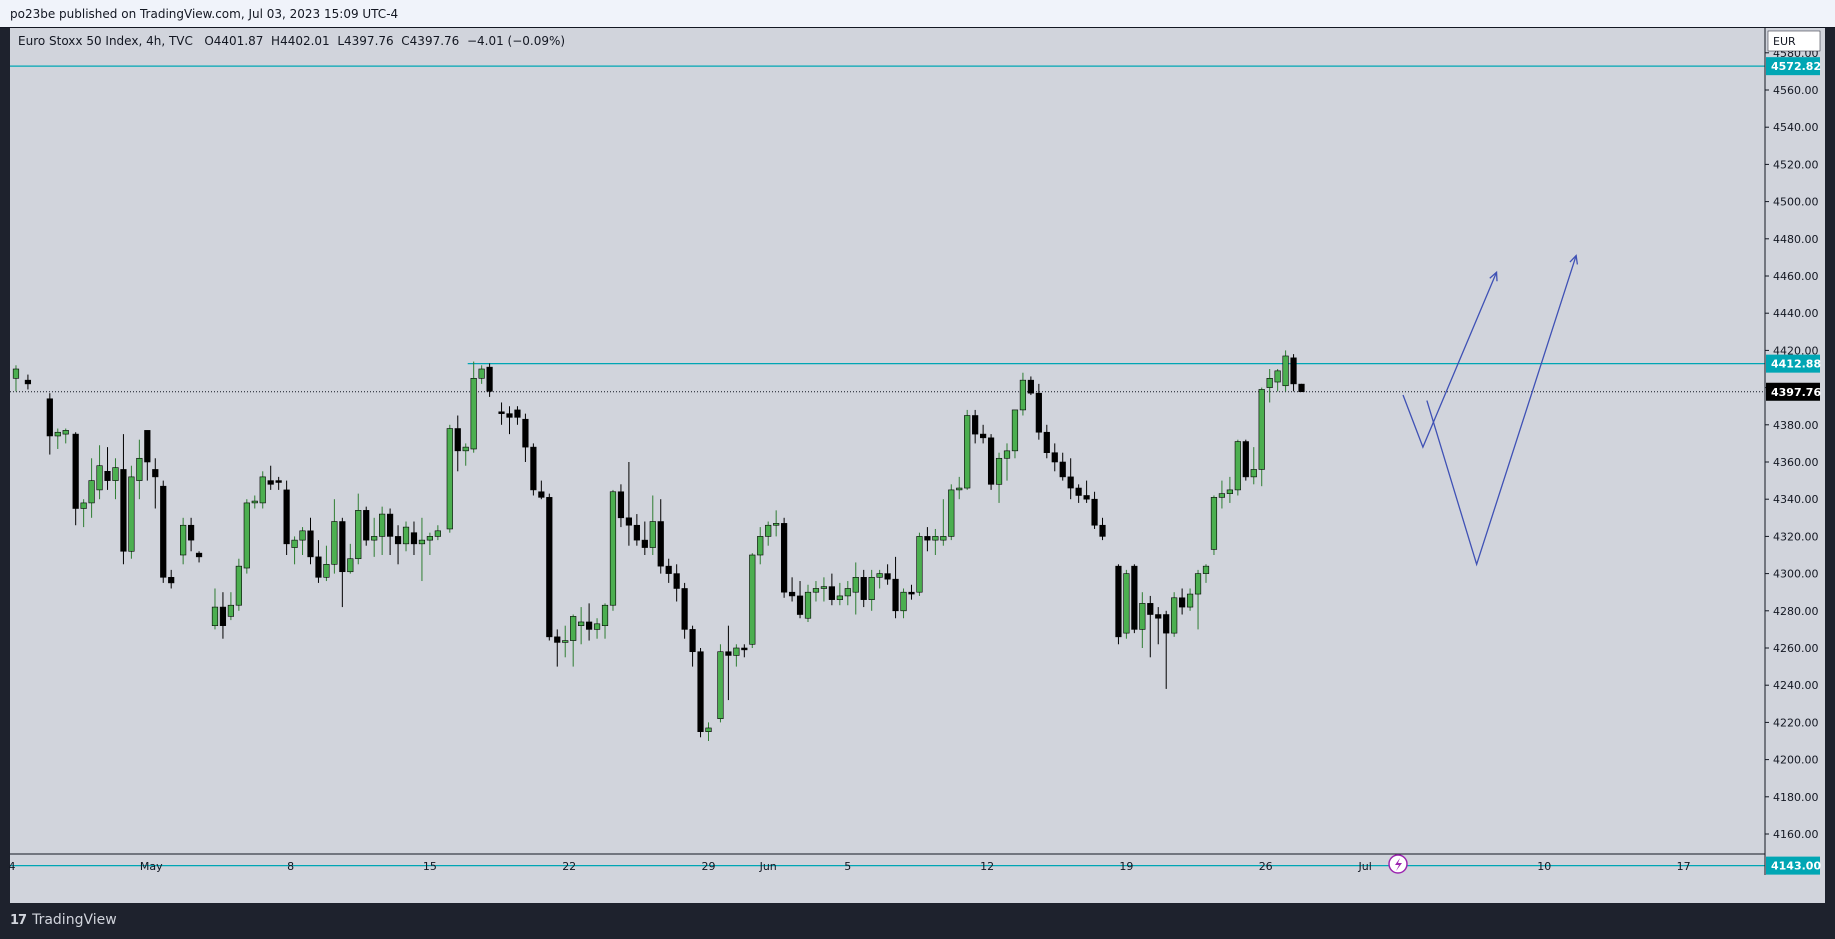 This screenshot has width=1835, height=939. Describe the element at coordinates (1796, 164) in the screenshot. I see `y-tick-label: 4520.00` at that location.